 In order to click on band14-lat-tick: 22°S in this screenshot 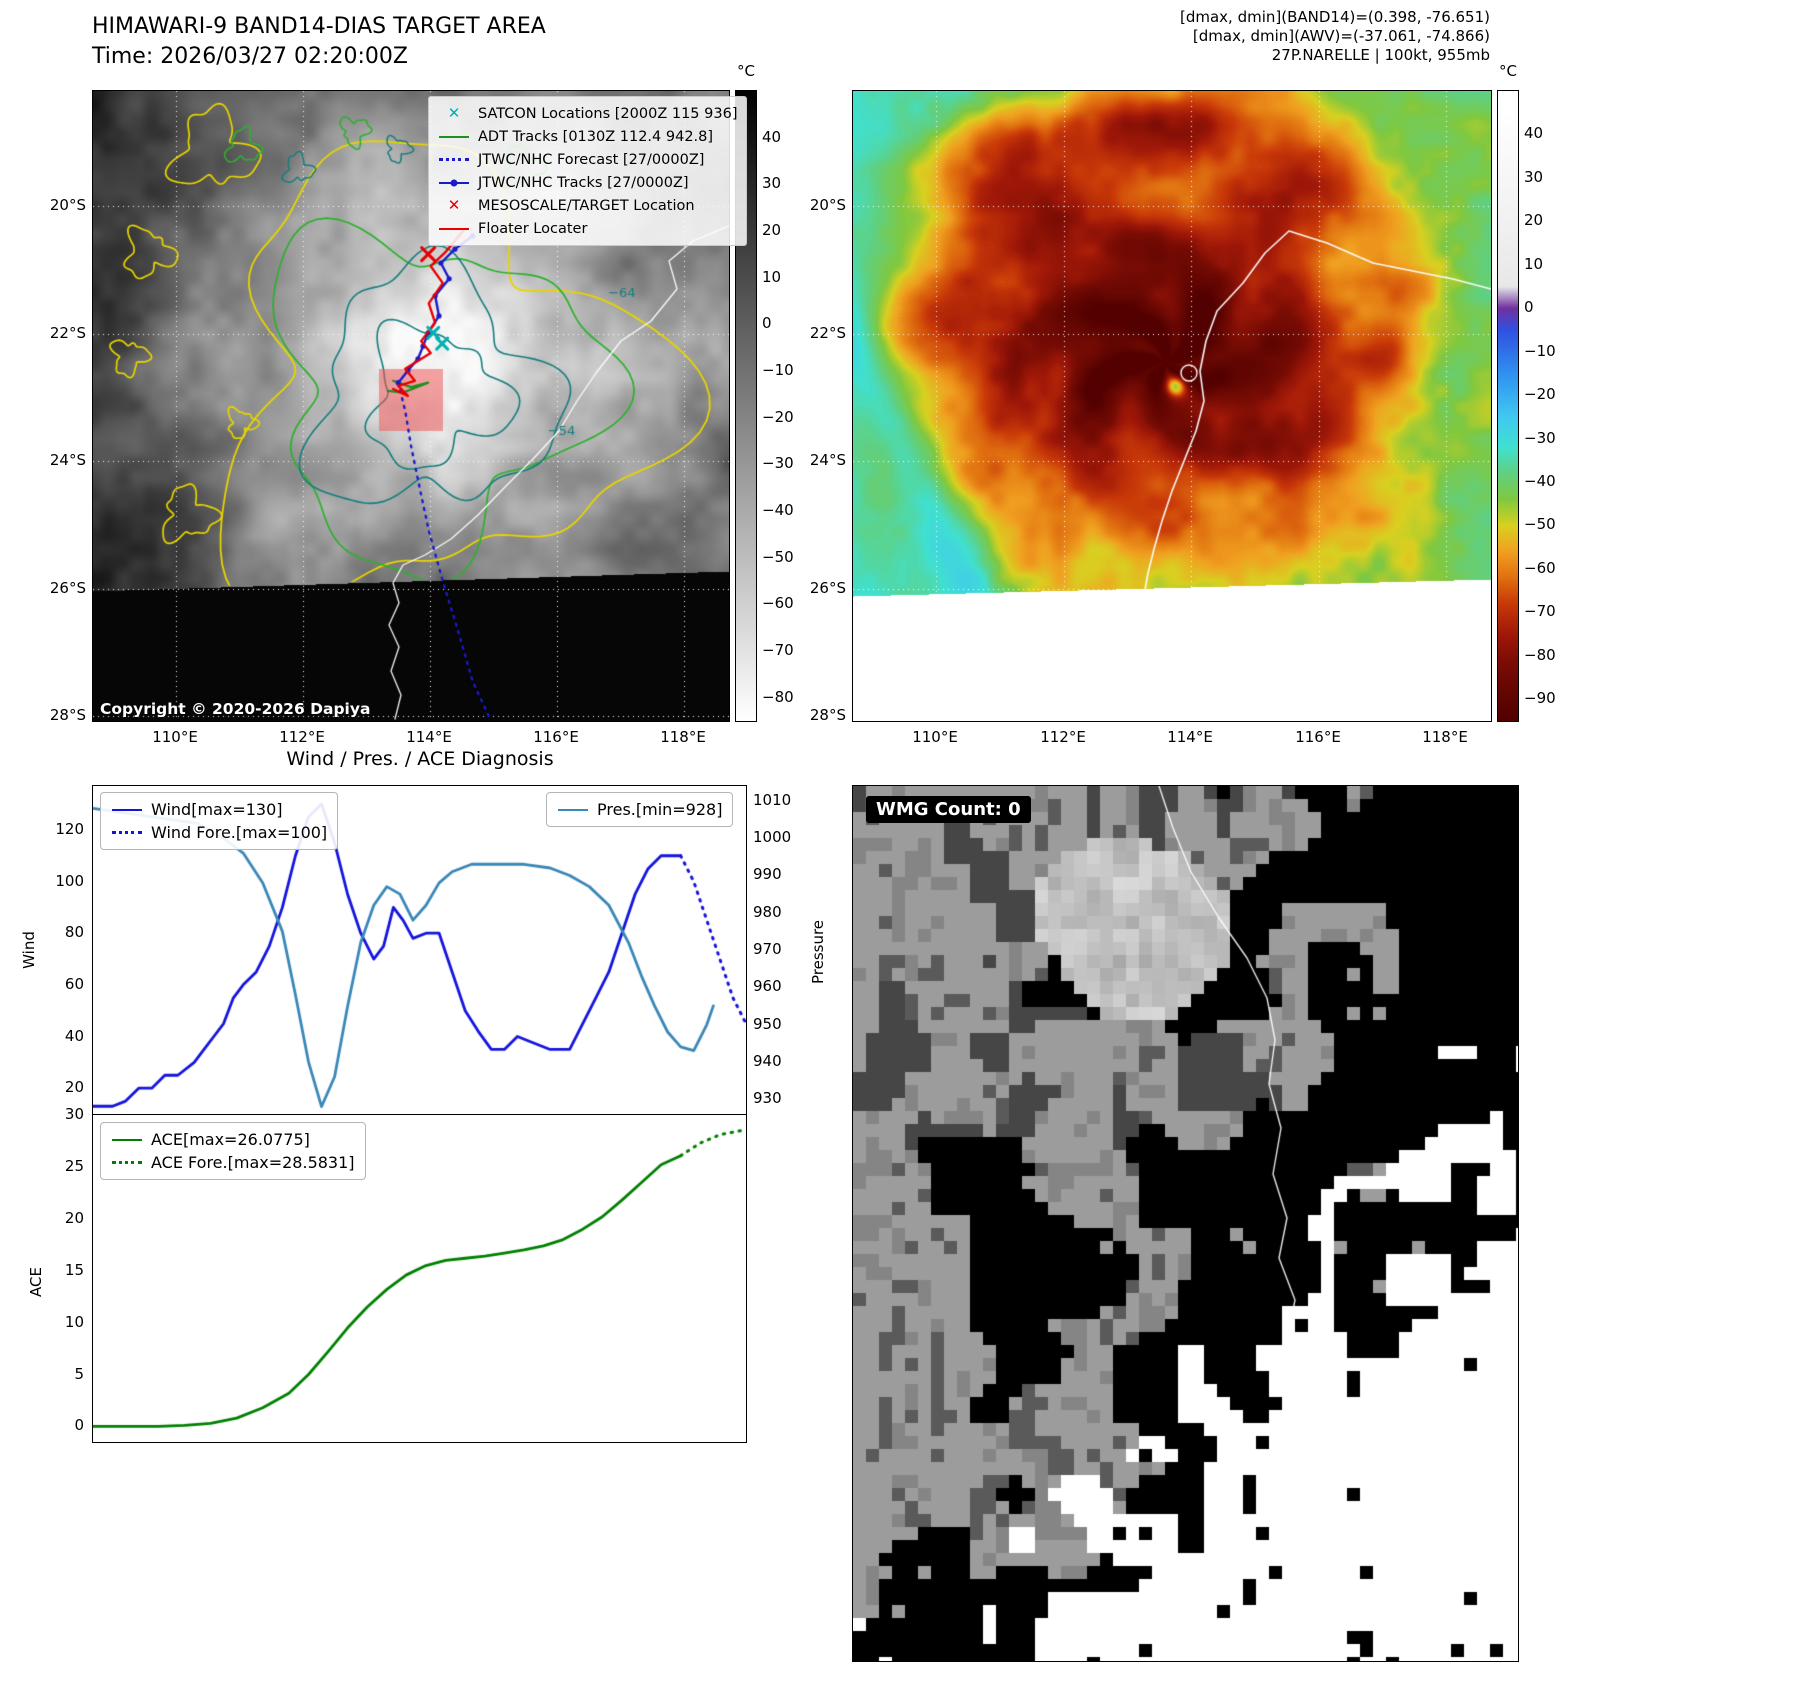, I will do `click(67, 333)`.